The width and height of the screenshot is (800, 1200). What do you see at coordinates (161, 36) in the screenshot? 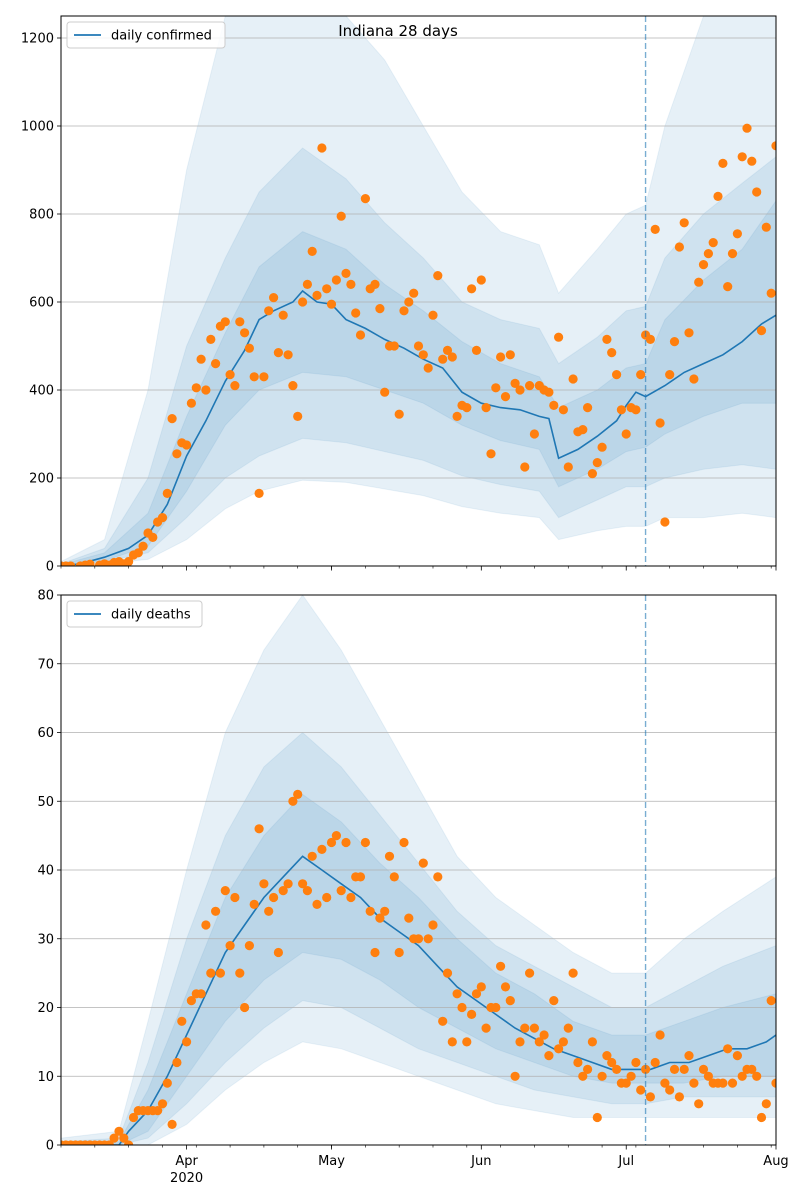
I see `legend-label: daily confirmed` at bounding box center [161, 36].